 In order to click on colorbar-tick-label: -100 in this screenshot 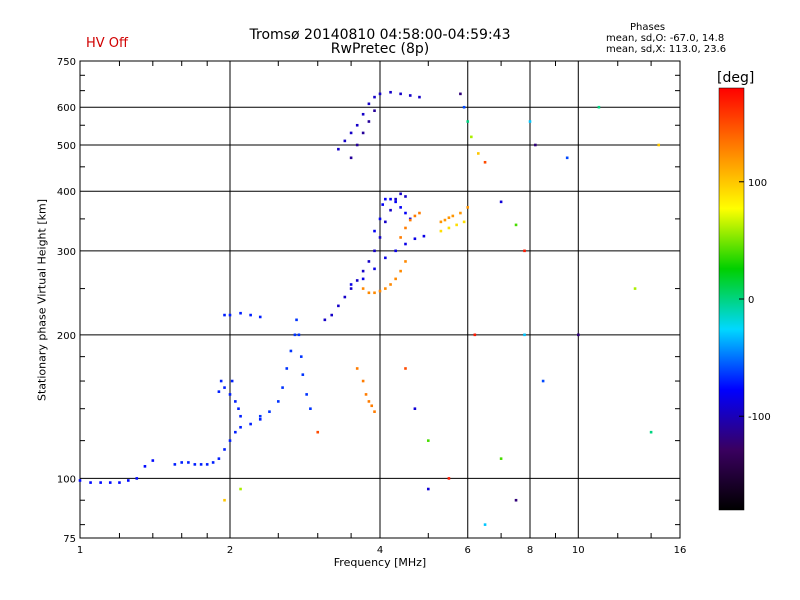, I will do `click(759, 417)`.